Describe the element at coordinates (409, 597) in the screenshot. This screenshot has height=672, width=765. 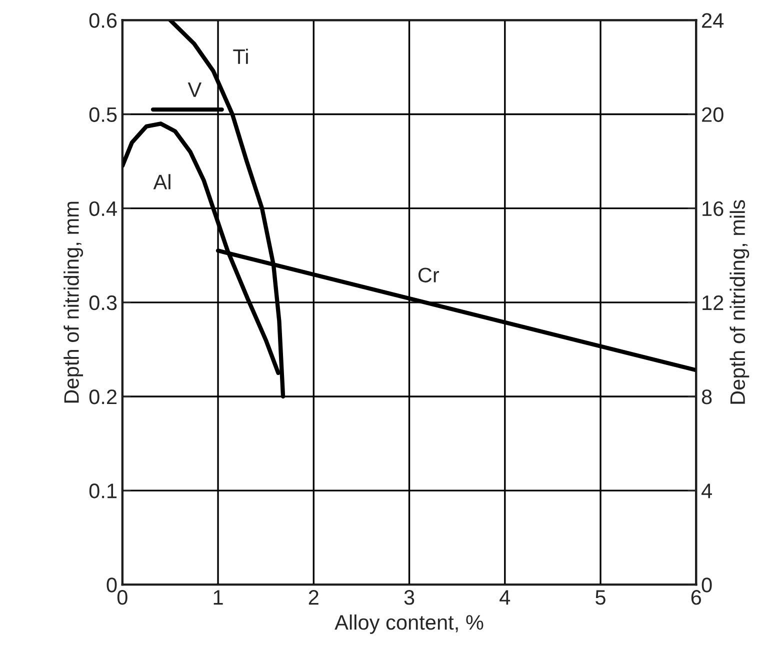
I see `x-tick-label: 3` at that location.